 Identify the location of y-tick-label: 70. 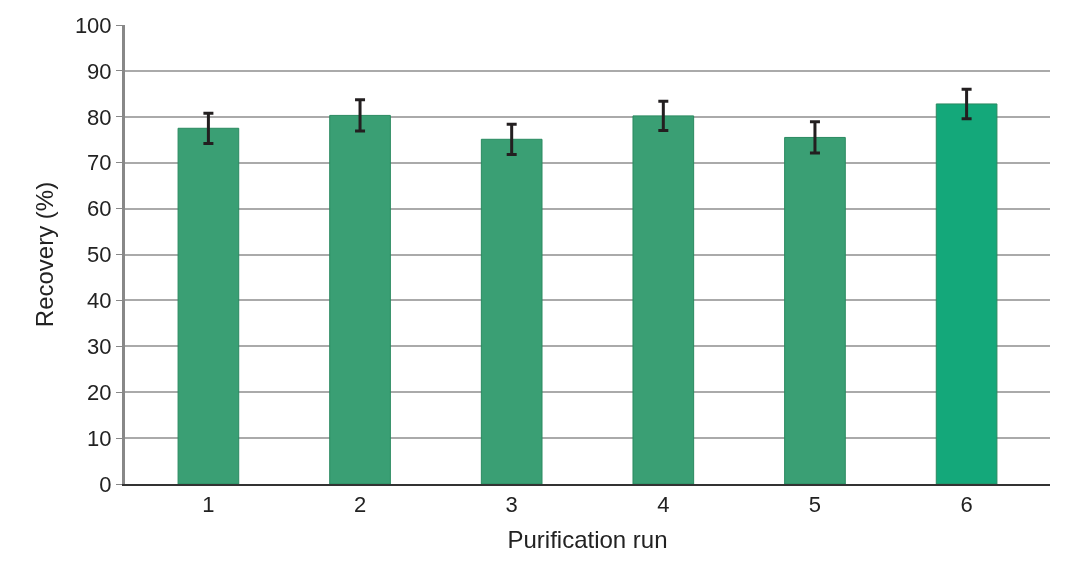
(99, 163).